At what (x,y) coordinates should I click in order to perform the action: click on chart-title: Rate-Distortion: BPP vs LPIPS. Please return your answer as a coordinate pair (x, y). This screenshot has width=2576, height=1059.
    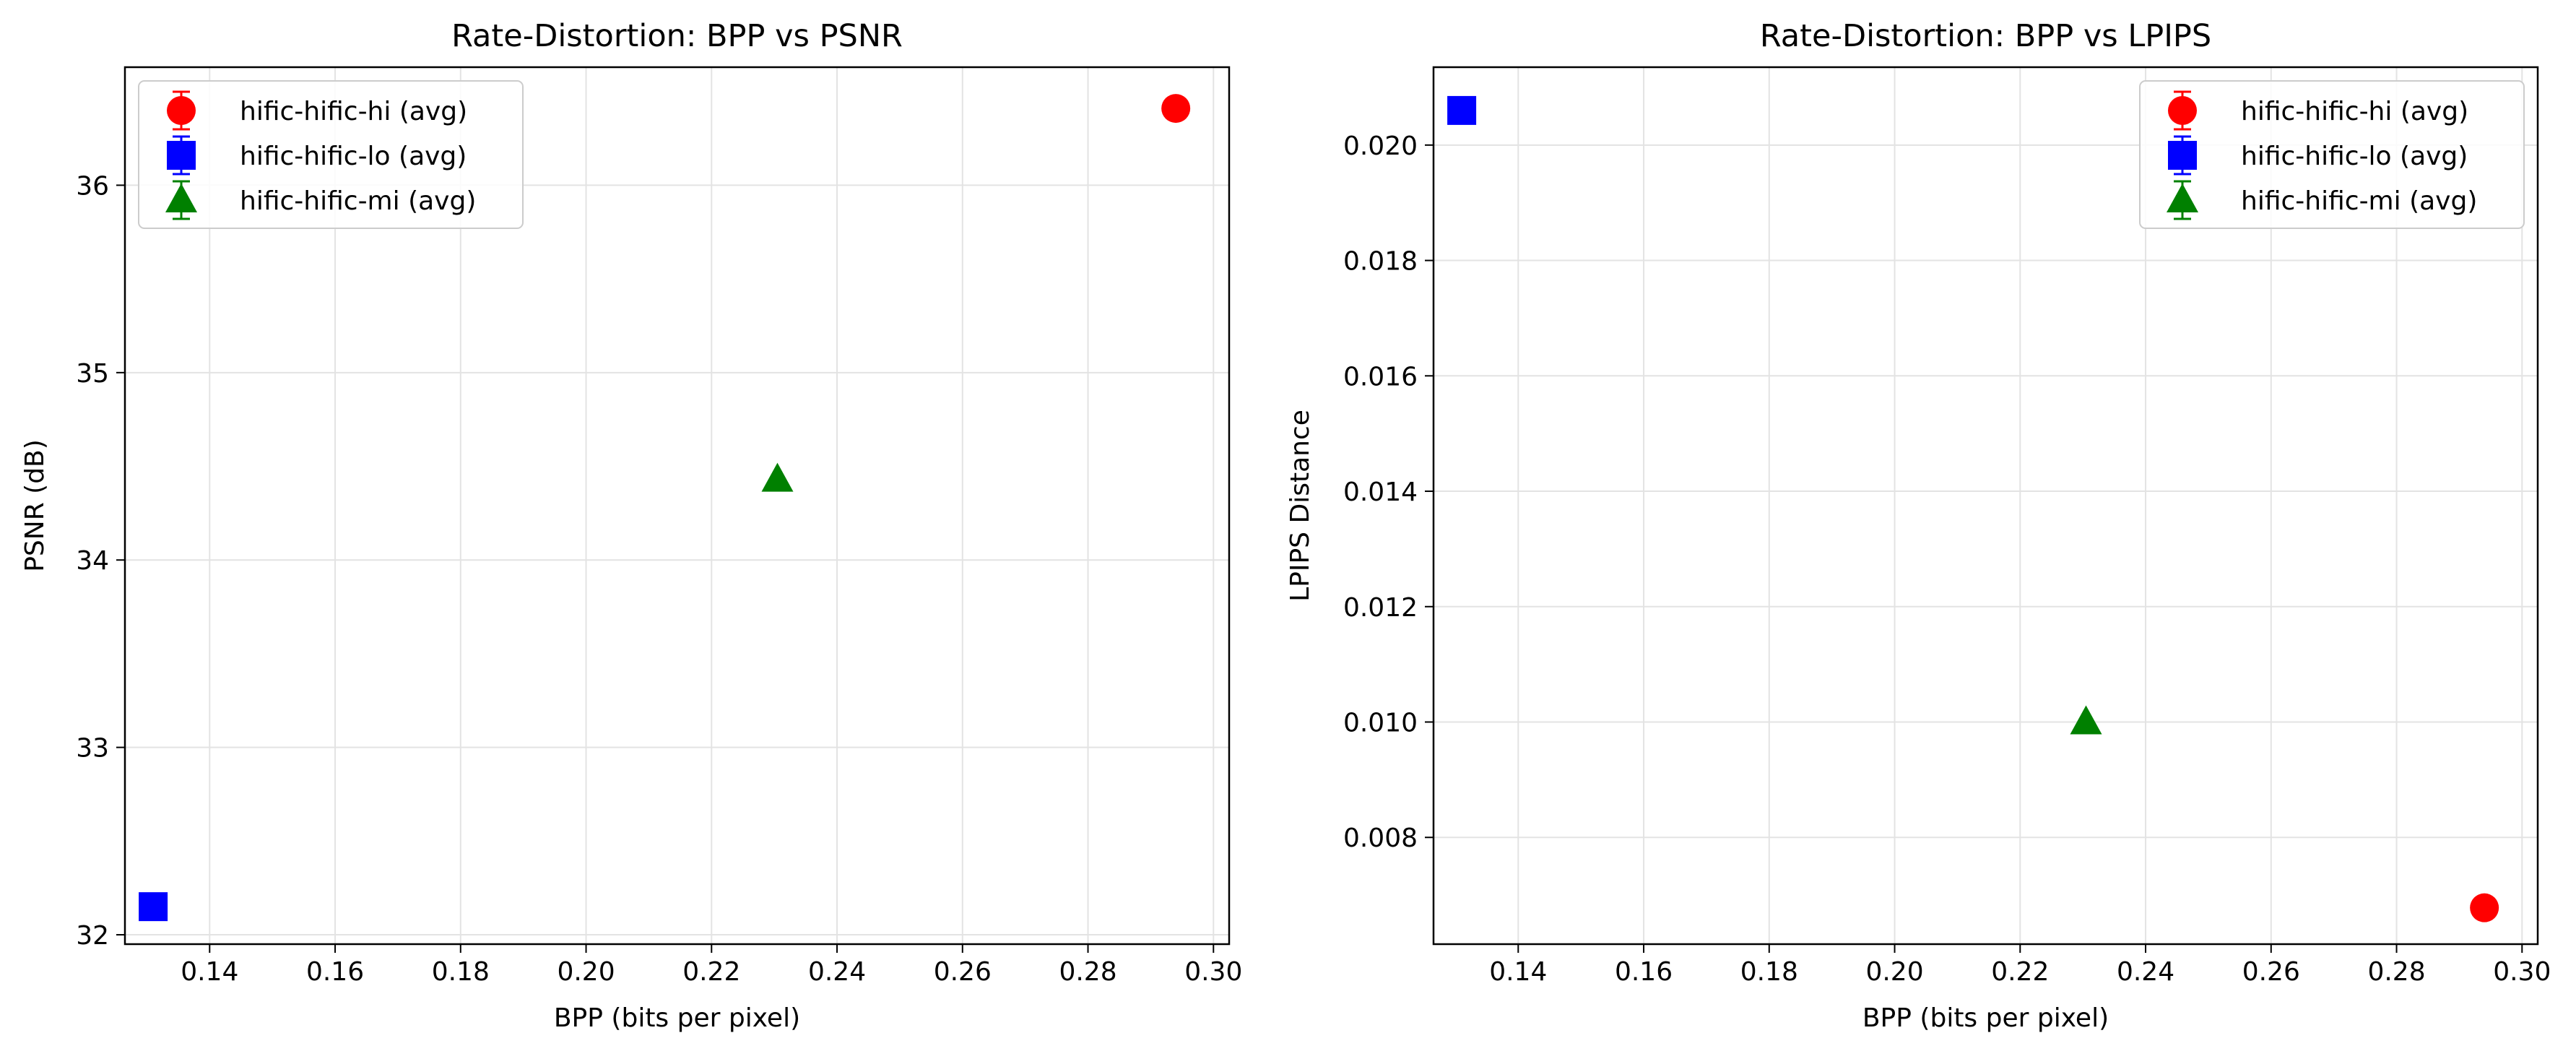
    Looking at the image, I should click on (1985, 36).